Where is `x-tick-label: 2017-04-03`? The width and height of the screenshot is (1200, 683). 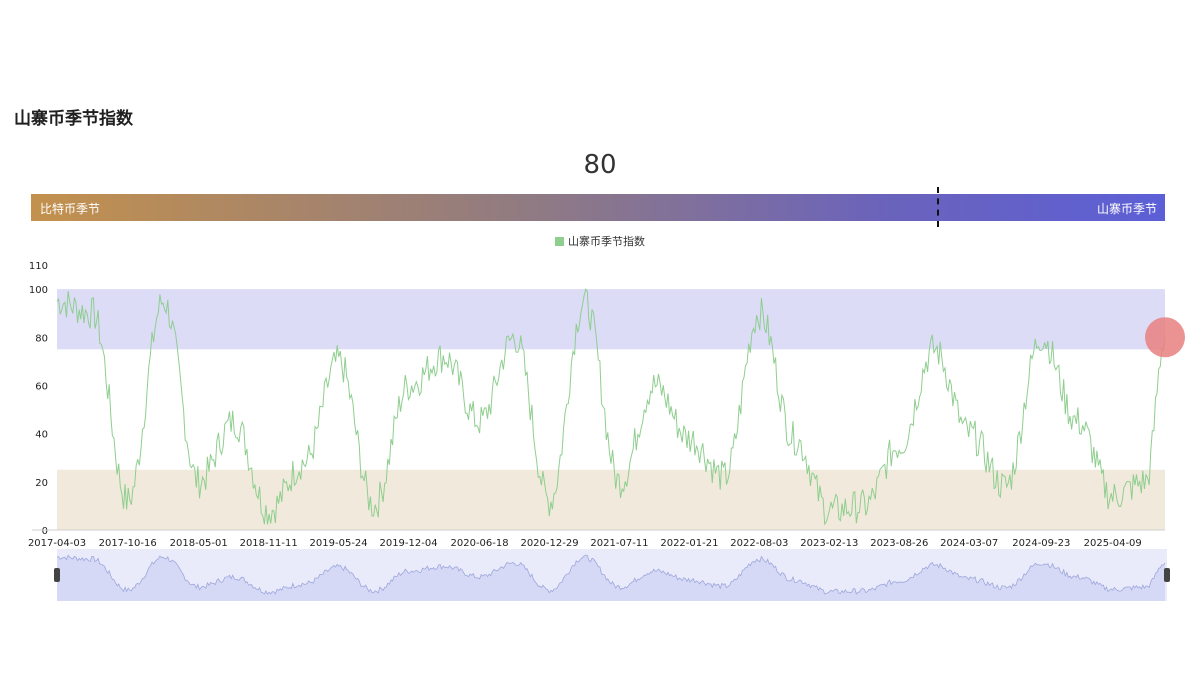
x-tick-label: 2017-04-03 is located at coordinates (57, 543).